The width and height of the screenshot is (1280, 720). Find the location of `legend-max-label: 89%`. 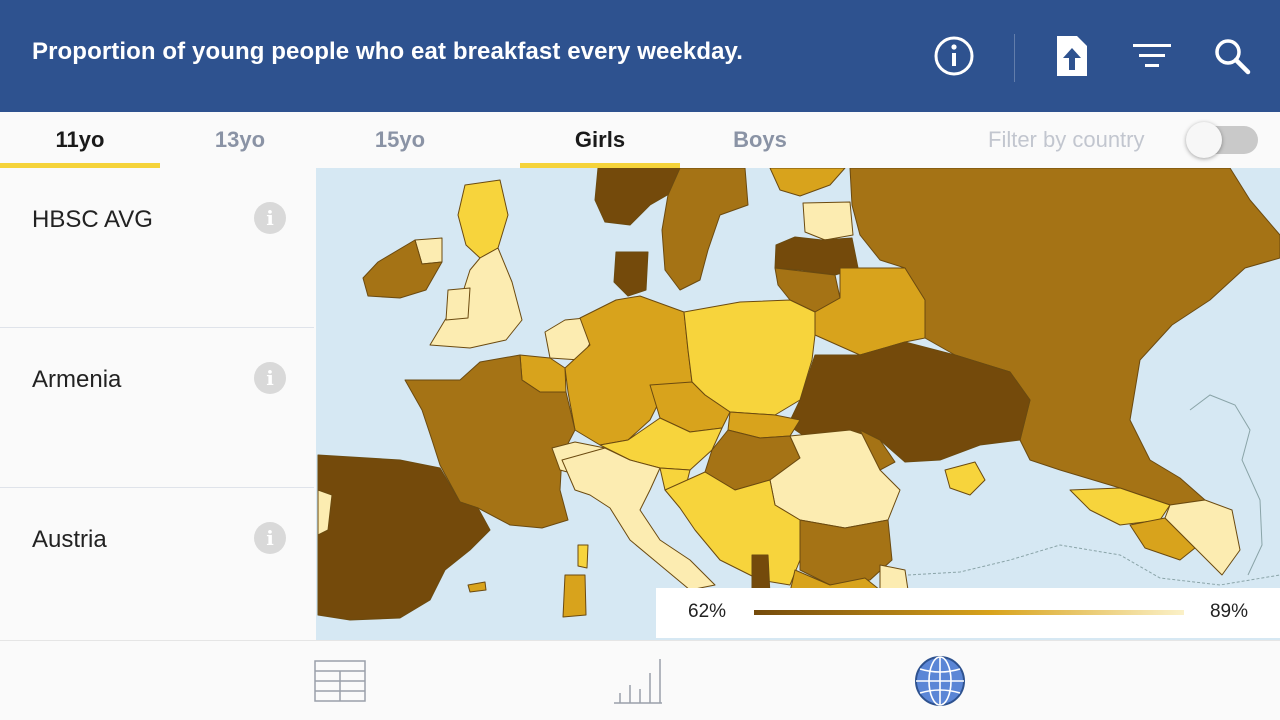

legend-max-label: 89% is located at coordinates (1228, 611).